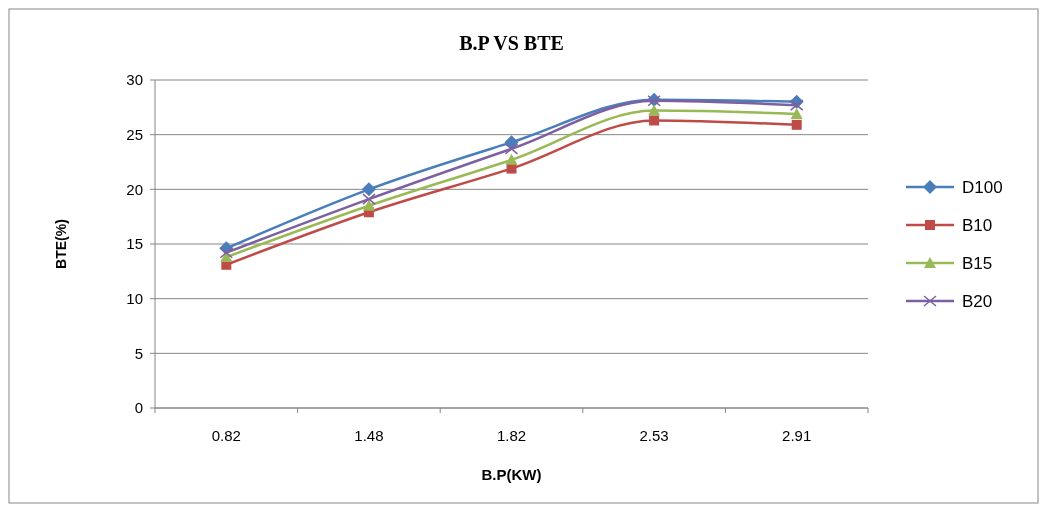 The height and width of the screenshot is (512, 1047). Describe the element at coordinates (982, 187) in the screenshot. I see `legend-label: D100` at that location.